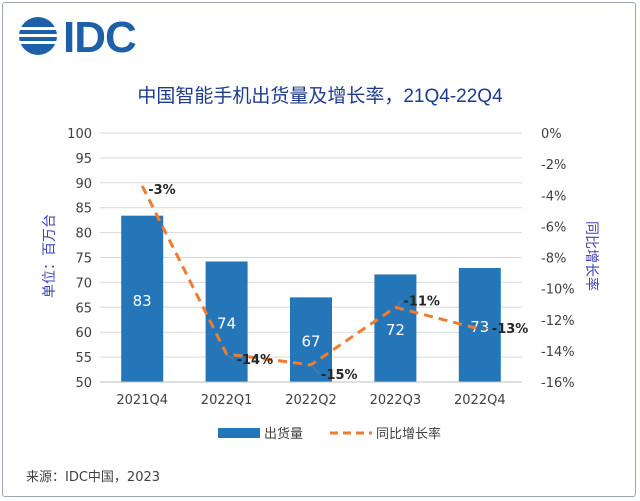  What do you see at coordinates (408, 434) in the screenshot?
I see `legend-line-label: 同比增长率` at bounding box center [408, 434].